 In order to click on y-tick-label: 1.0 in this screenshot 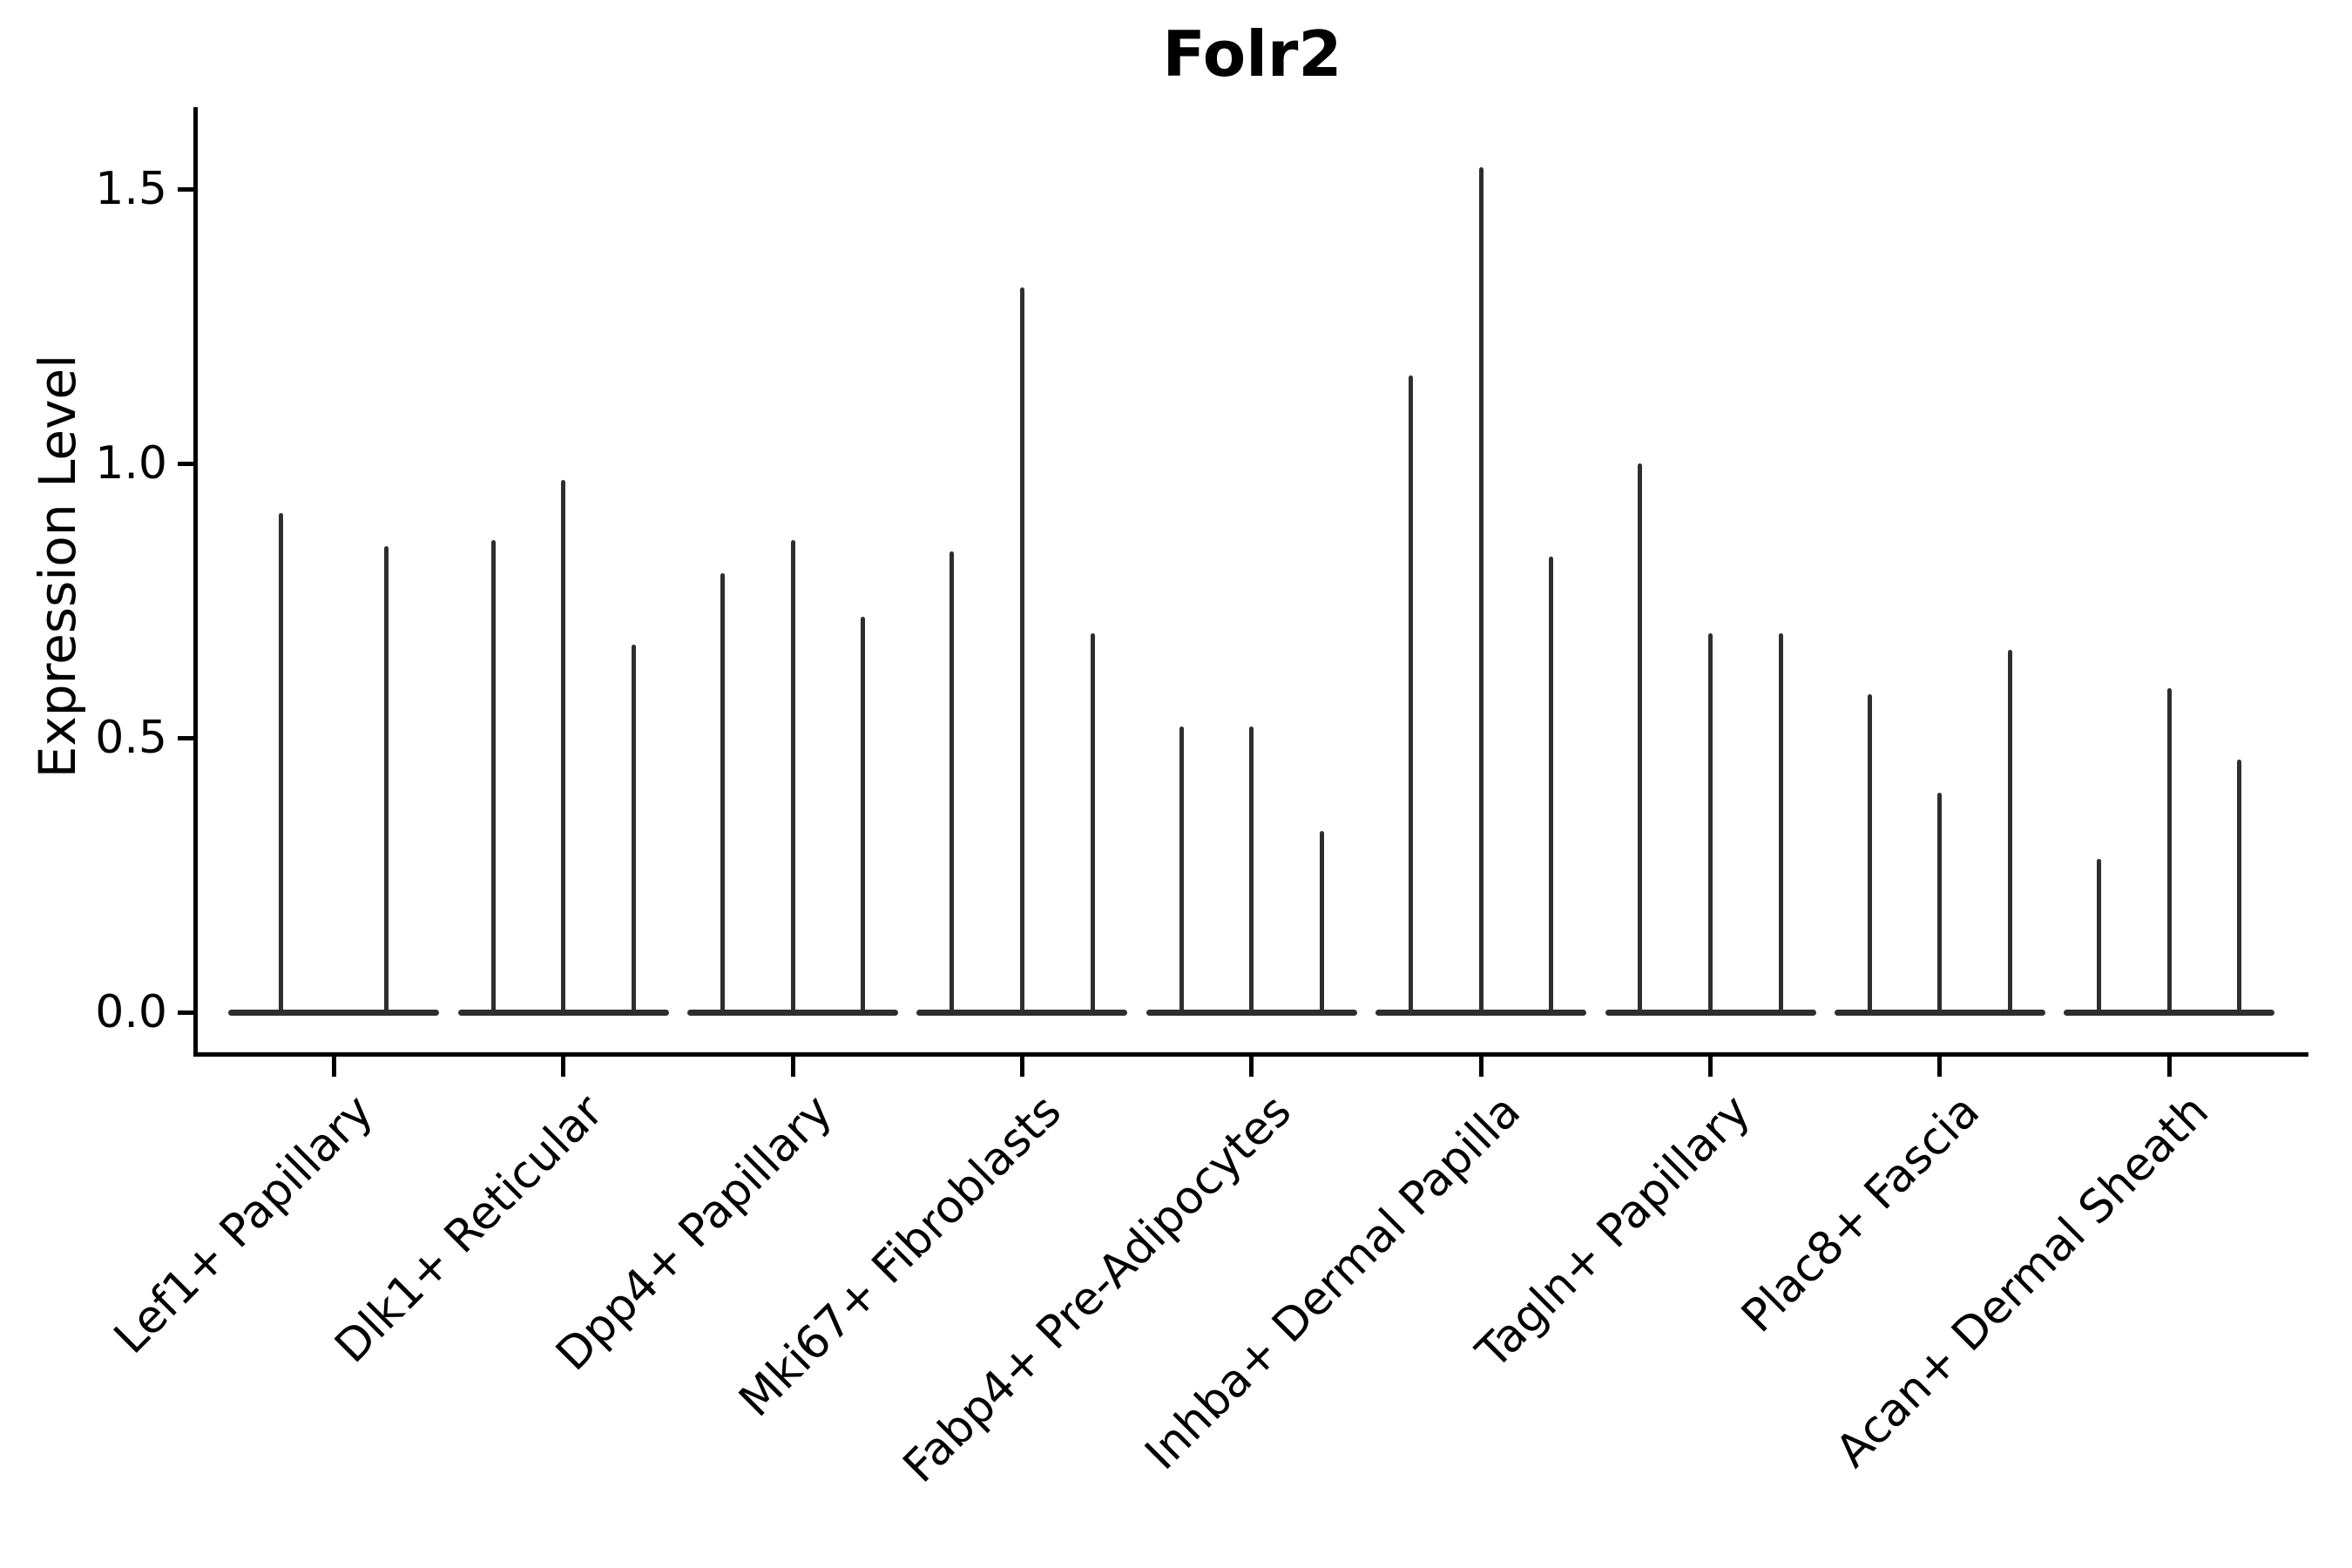, I will do `click(131, 464)`.